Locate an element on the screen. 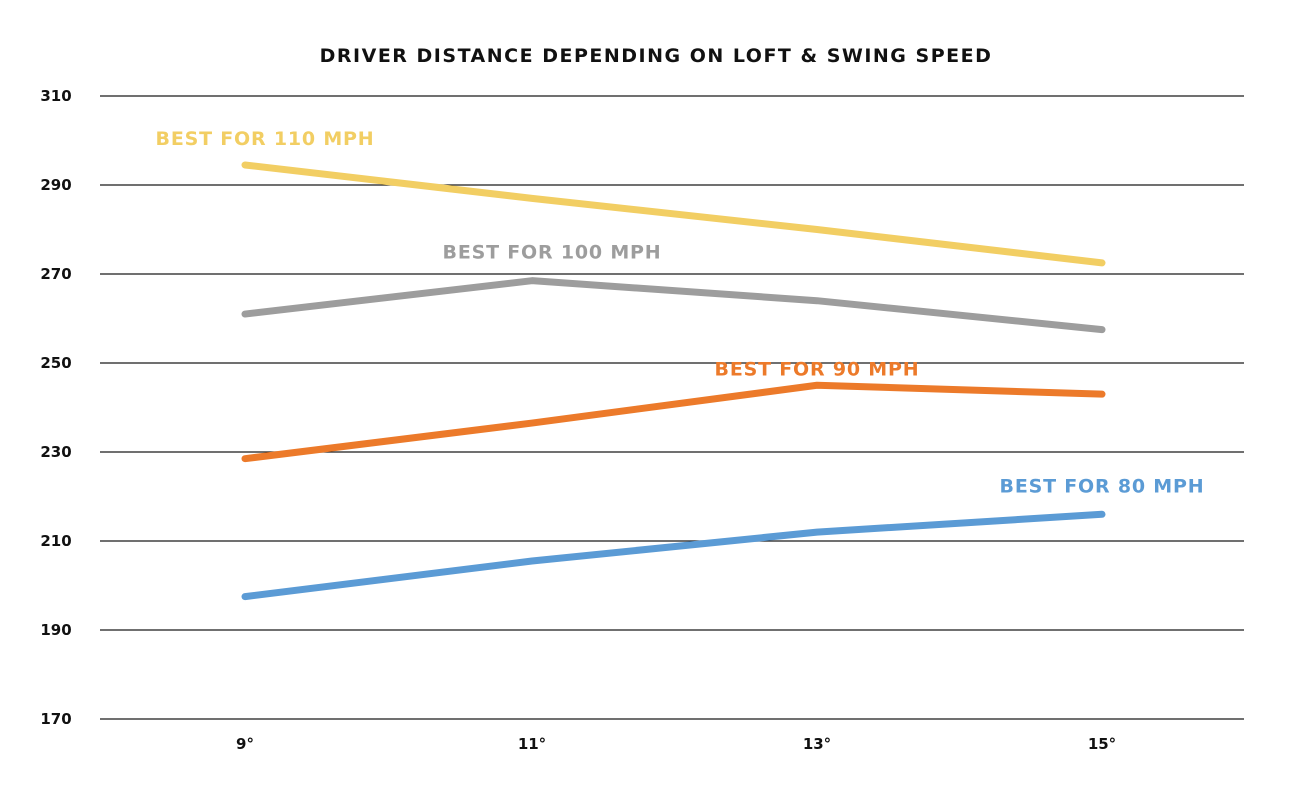  x-tick-label: 13° is located at coordinates (817, 744).